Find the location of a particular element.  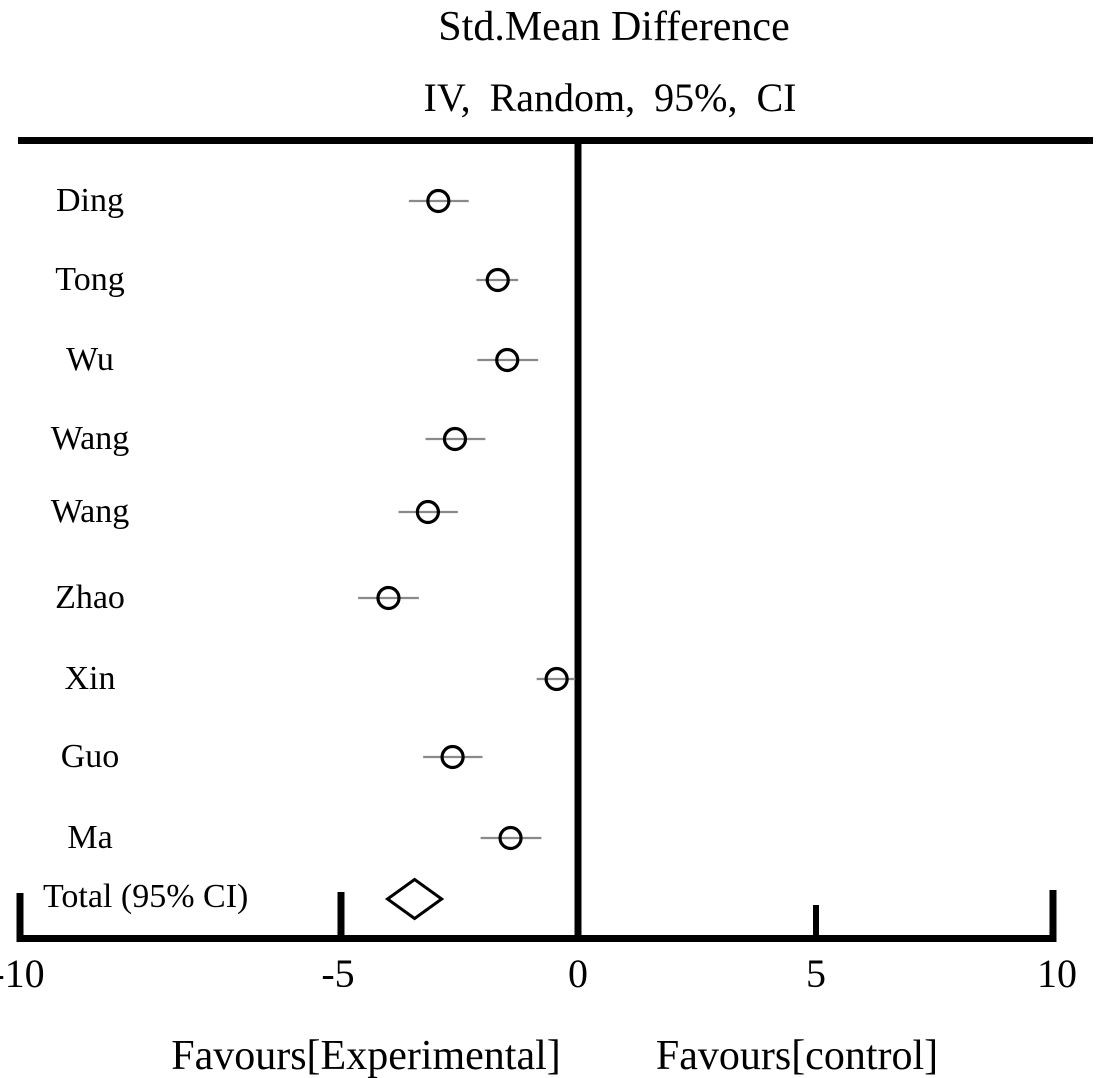

x-axis-tick-label: 5 is located at coordinates (816, 973).